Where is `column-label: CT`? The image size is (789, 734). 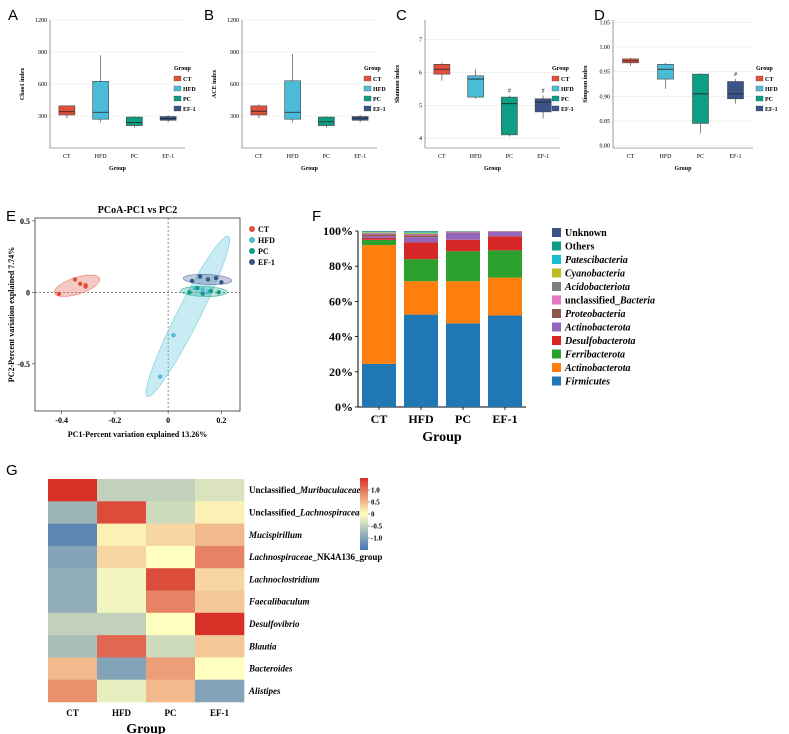 column-label: CT is located at coordinates (72, 713).